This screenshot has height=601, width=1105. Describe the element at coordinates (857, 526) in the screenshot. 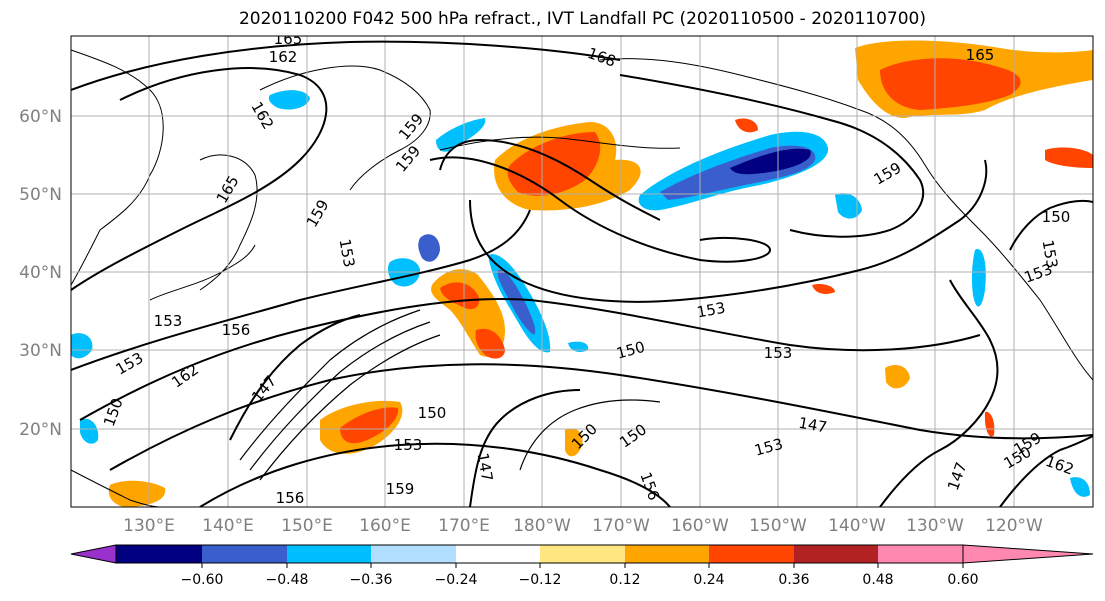

I see `lon-label: 140°W` at that location.